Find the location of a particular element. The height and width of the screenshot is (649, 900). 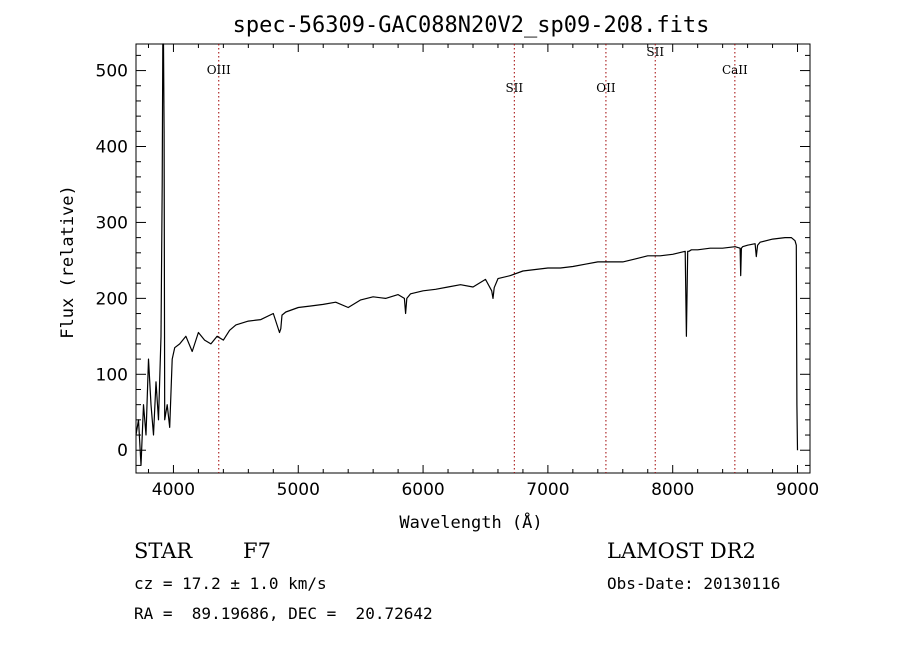

observation-date: Obs-Date: 20130116 is located at coordinates (694, 583).